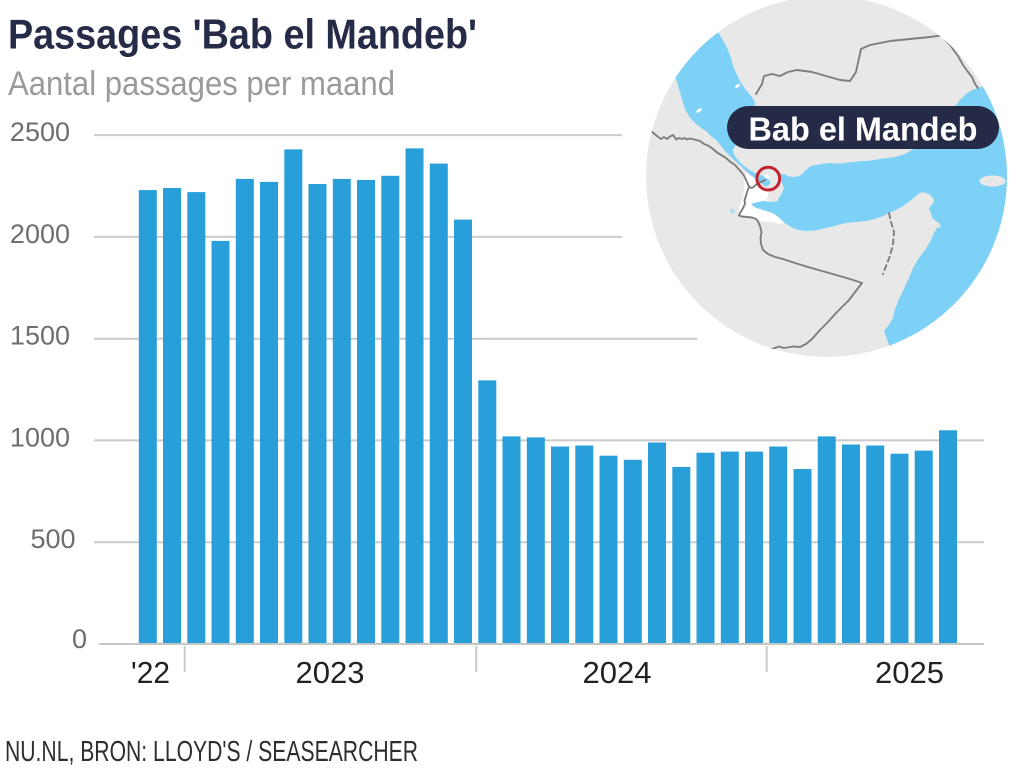 Image resolution: width=1024 pixels, height=768 pixels. I want to click on svg-text: 500, so click(52, 539).